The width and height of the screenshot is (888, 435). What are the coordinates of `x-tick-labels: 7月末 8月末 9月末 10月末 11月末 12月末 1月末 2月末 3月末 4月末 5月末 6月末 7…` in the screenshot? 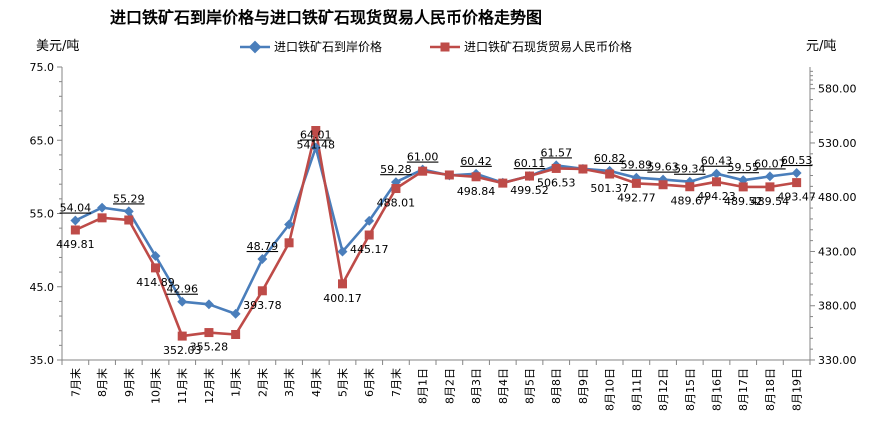 It's located at (435, 389).